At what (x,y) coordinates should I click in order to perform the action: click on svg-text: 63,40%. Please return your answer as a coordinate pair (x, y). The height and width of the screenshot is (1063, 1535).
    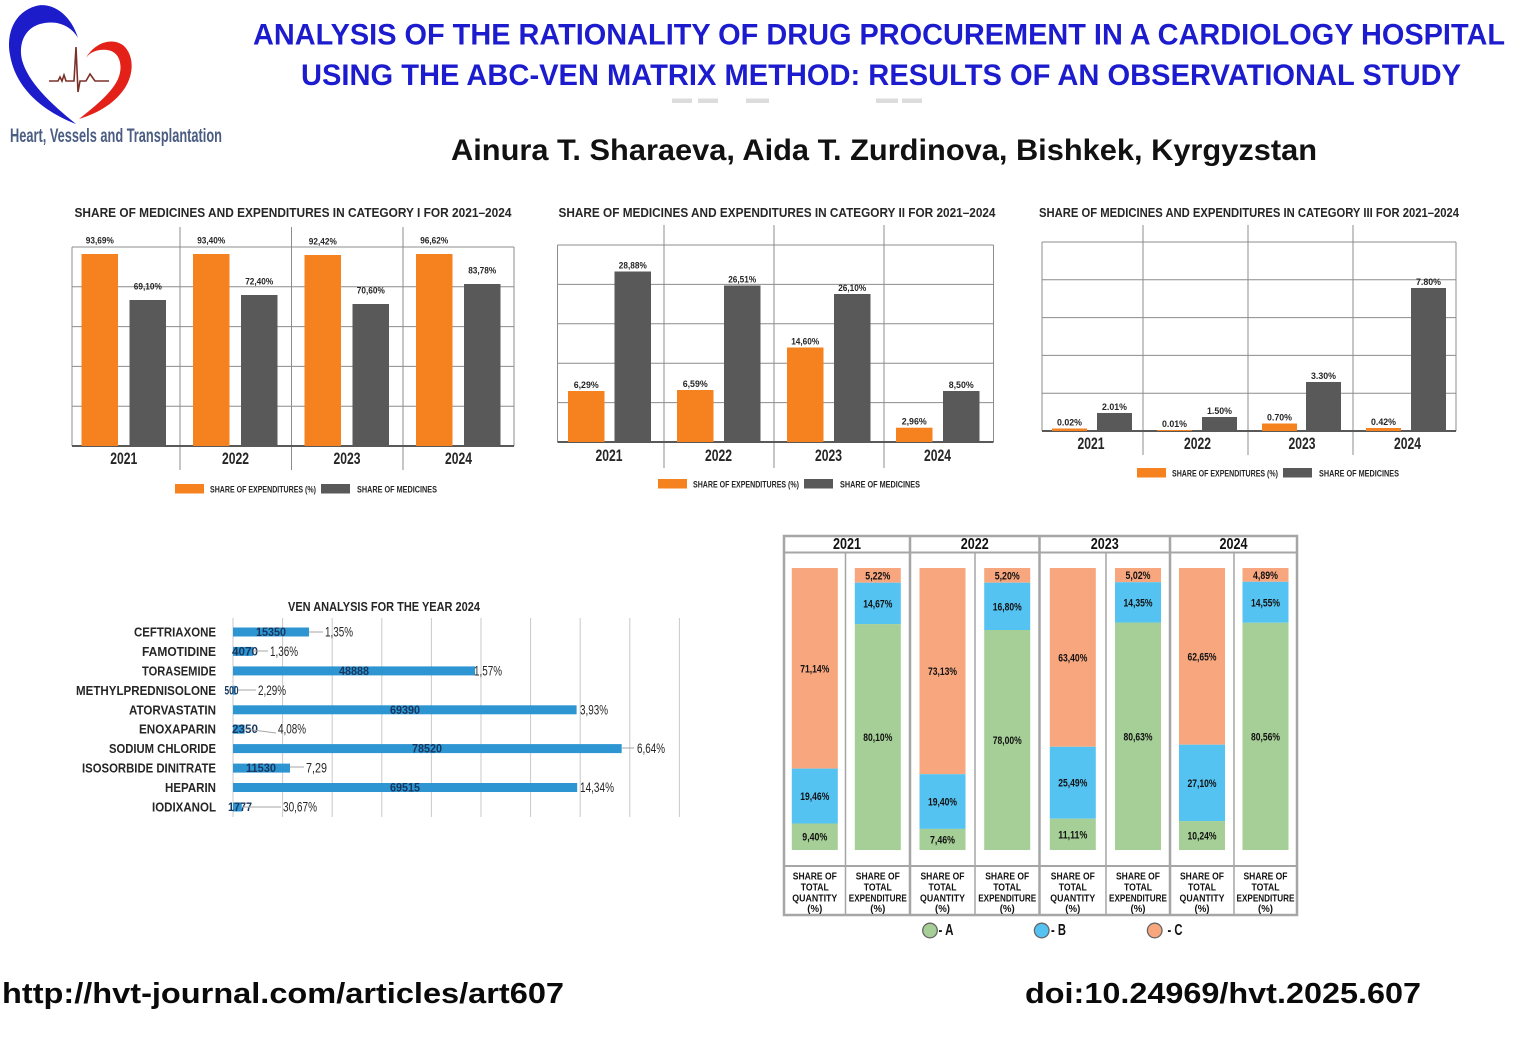
    Looking at the image, I should click on (1072, 658).